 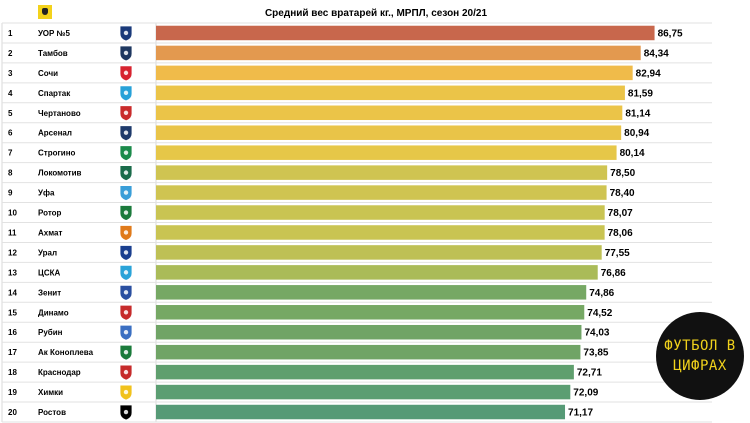 I want to click on league-logo-icon, so click(x=45, y=12).